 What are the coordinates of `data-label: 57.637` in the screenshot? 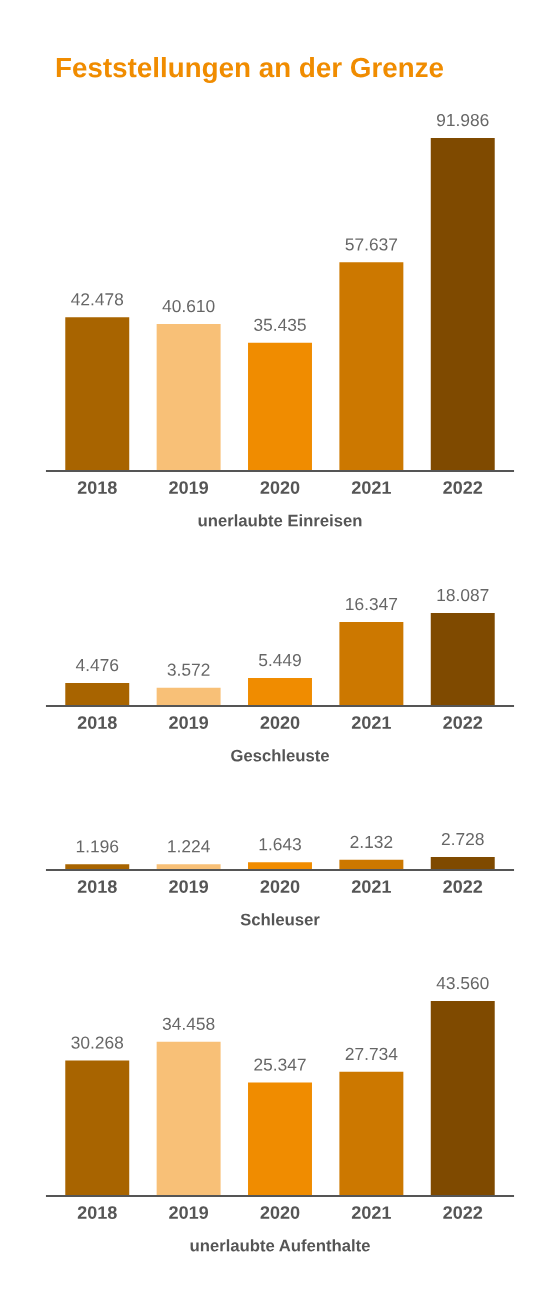 It's located at (371, 244).